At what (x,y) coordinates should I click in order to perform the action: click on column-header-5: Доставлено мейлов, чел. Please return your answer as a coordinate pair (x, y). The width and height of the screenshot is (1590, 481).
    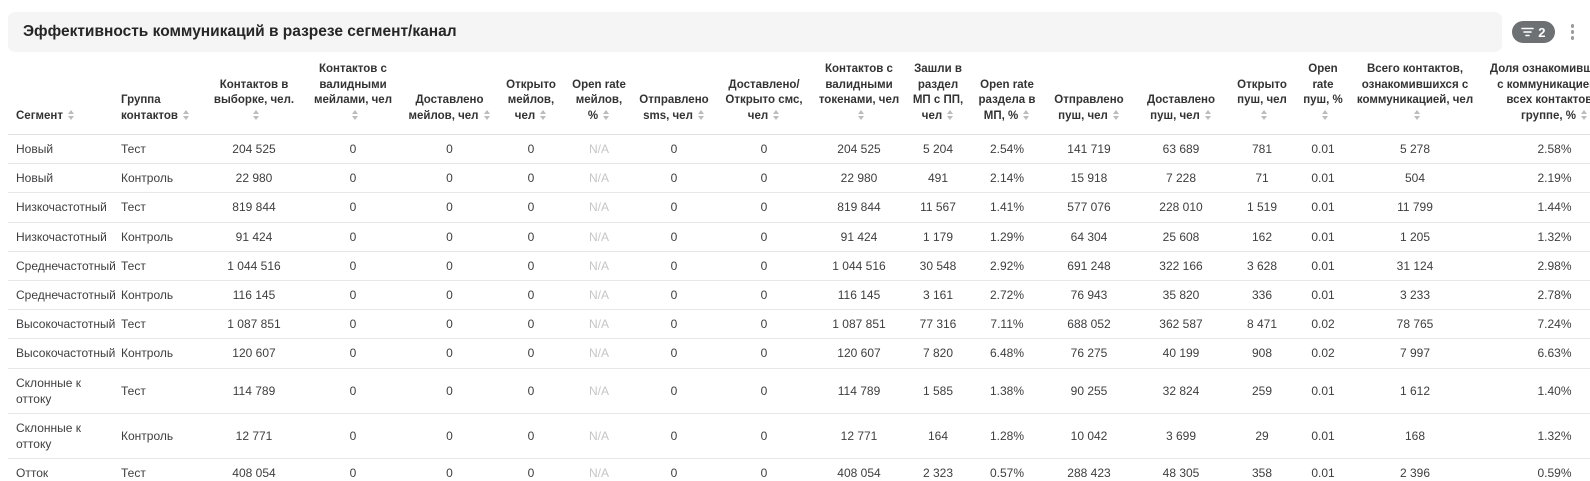
    Looking at the image, I should click on (449, 97).